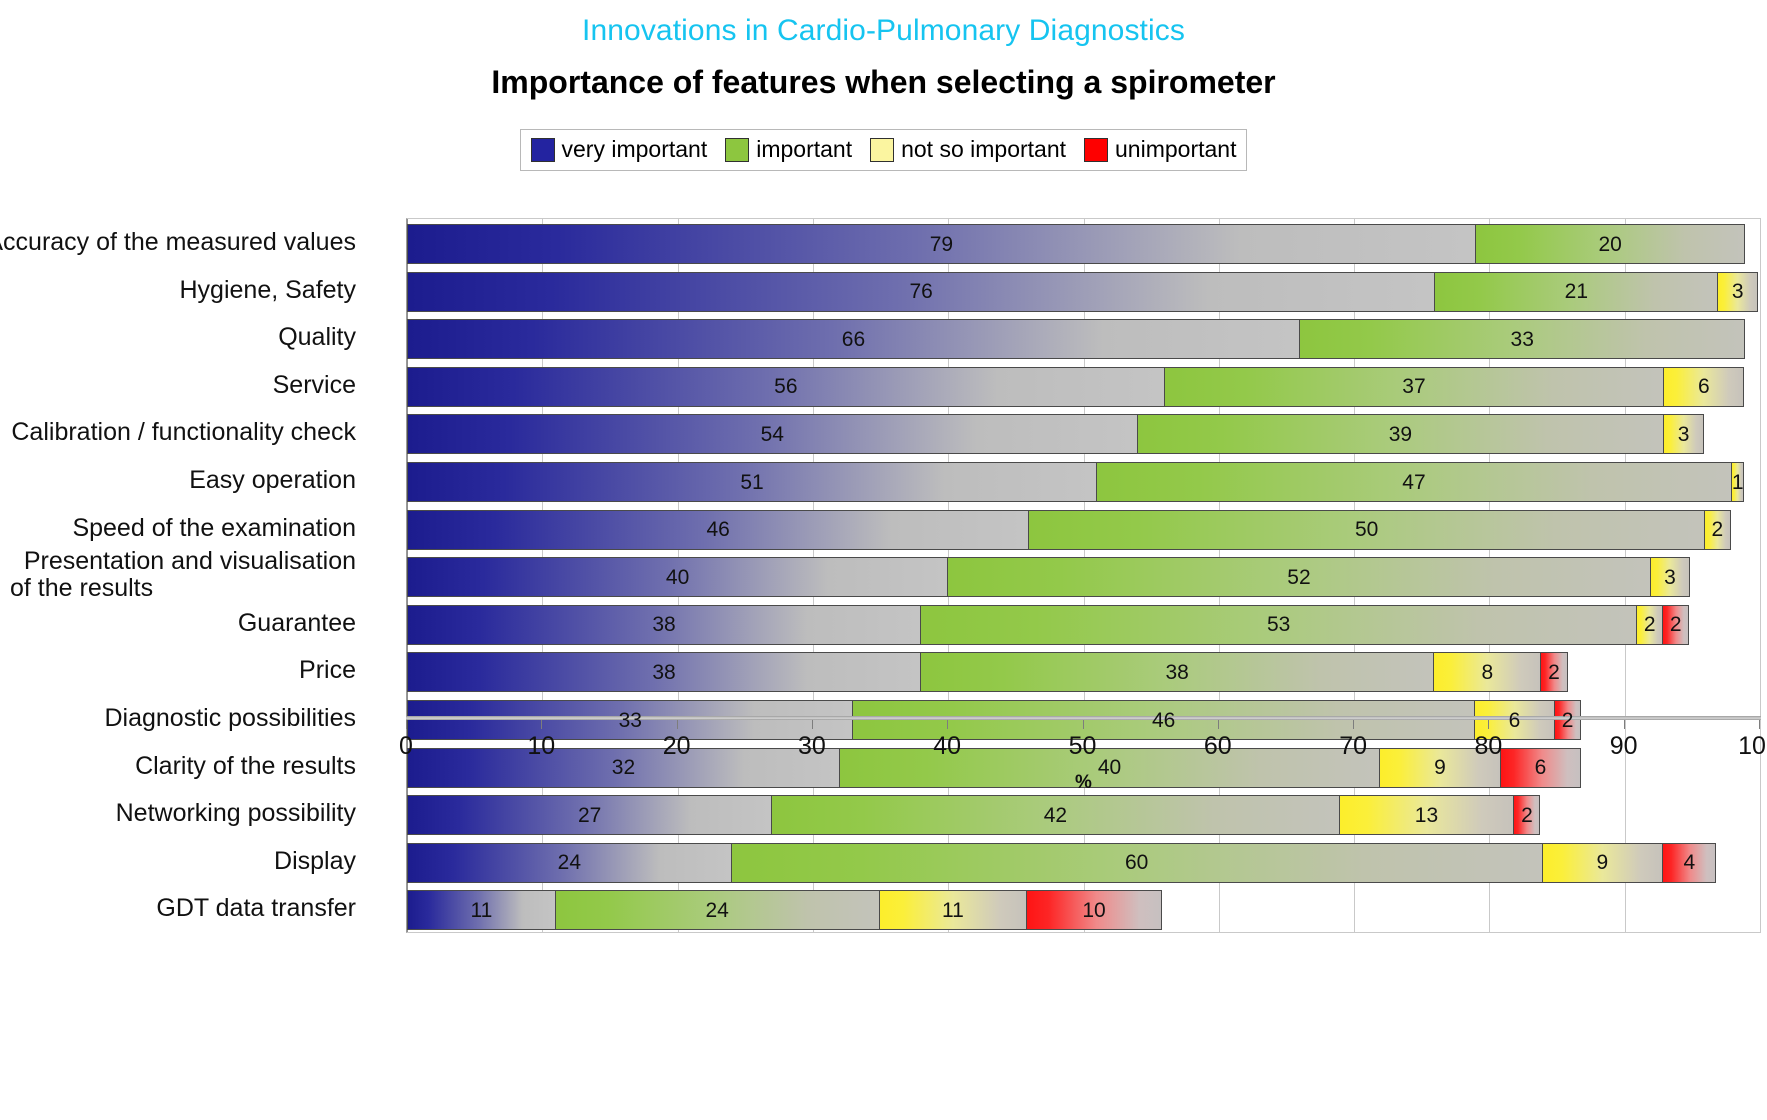 This screenshot has height=1120, width=1767. I want to click on bar-segment: 11, so click(481, 910).